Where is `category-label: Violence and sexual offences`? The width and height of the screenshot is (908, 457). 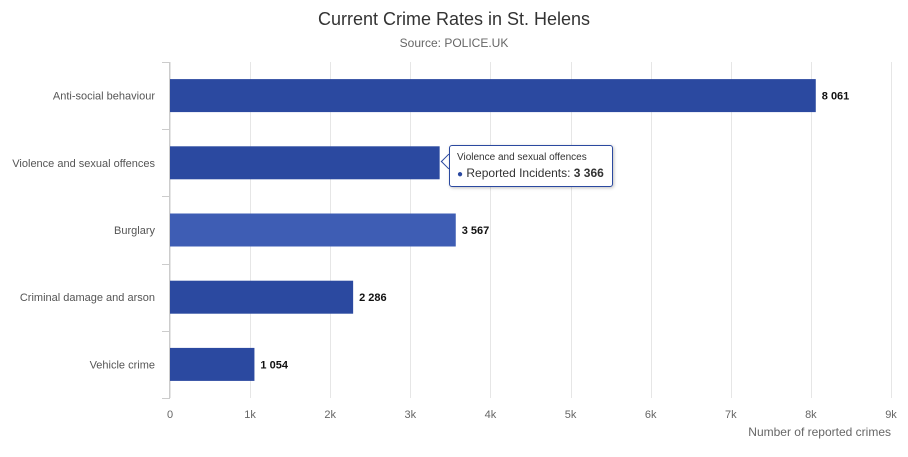 category-label: Violence and sexual offences is located at coordinates (83, 164).